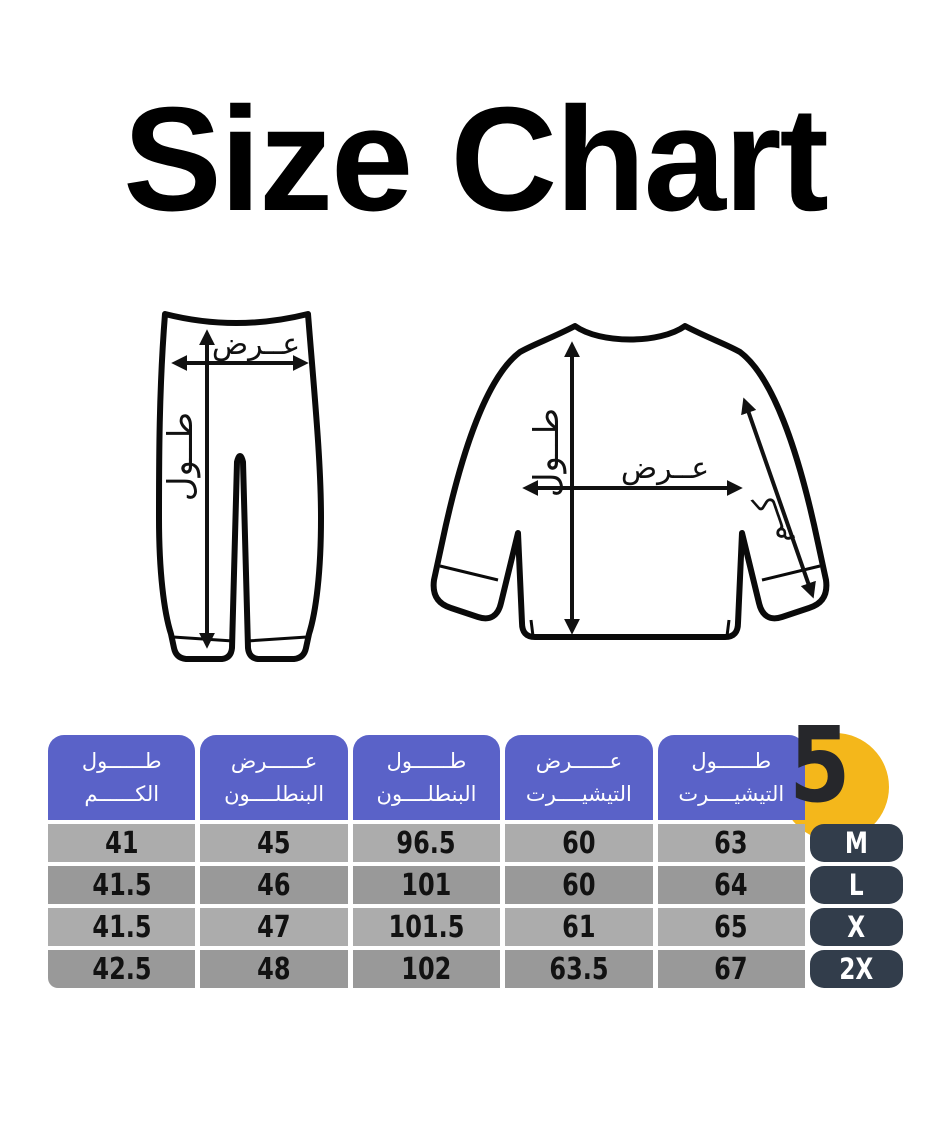 This screenshot has width=950, height=1146. I want to click on cell-value: 63.5, so click(579, 969).